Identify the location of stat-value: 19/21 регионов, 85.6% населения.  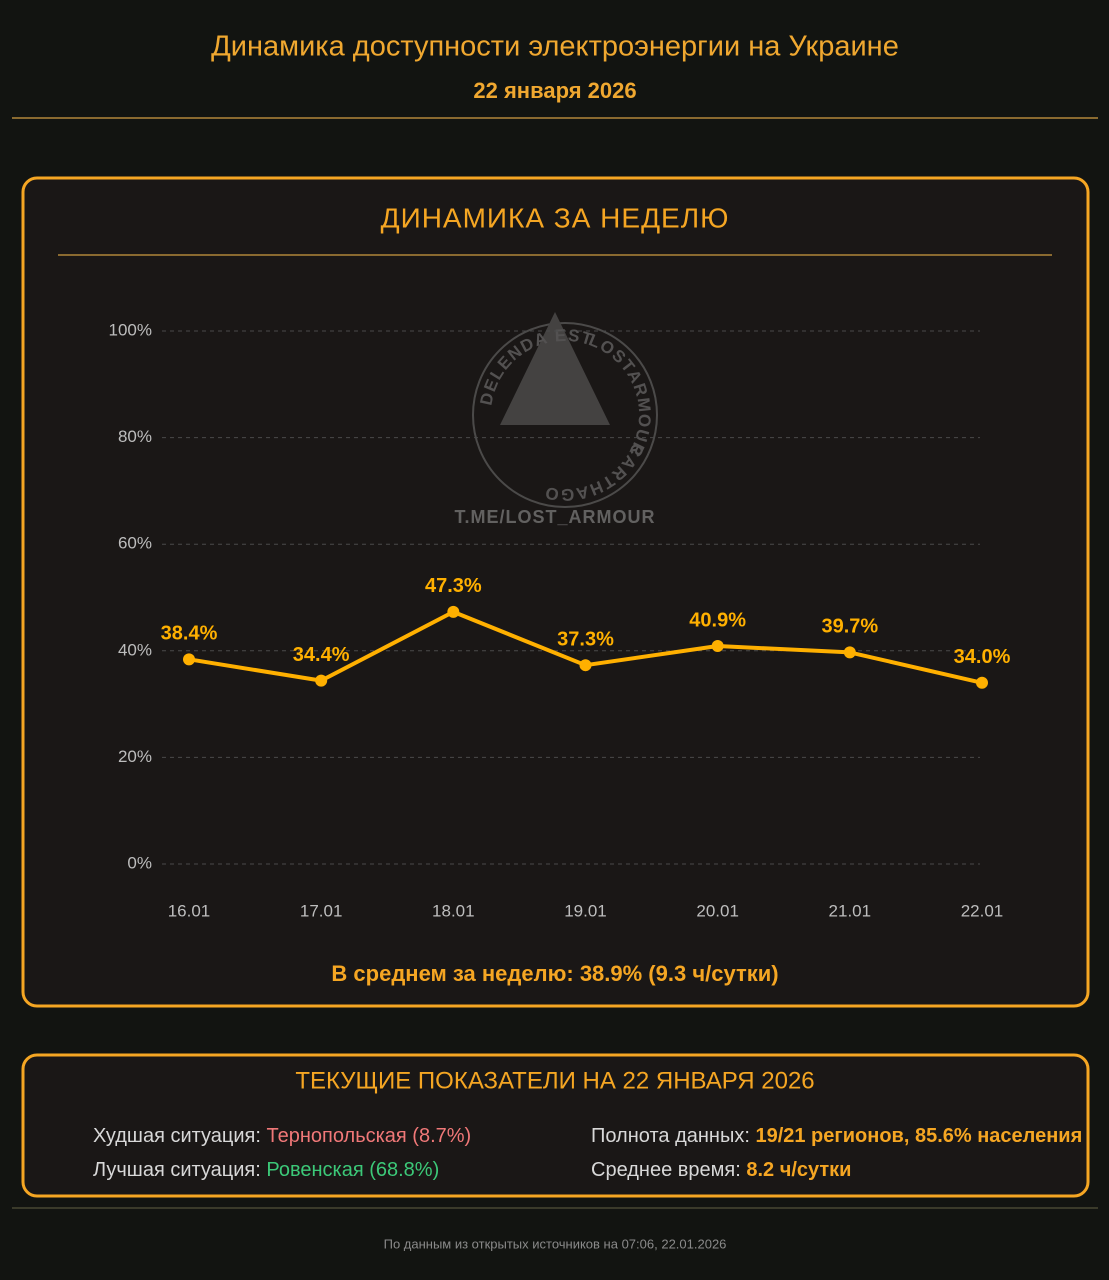
(918, 1136).